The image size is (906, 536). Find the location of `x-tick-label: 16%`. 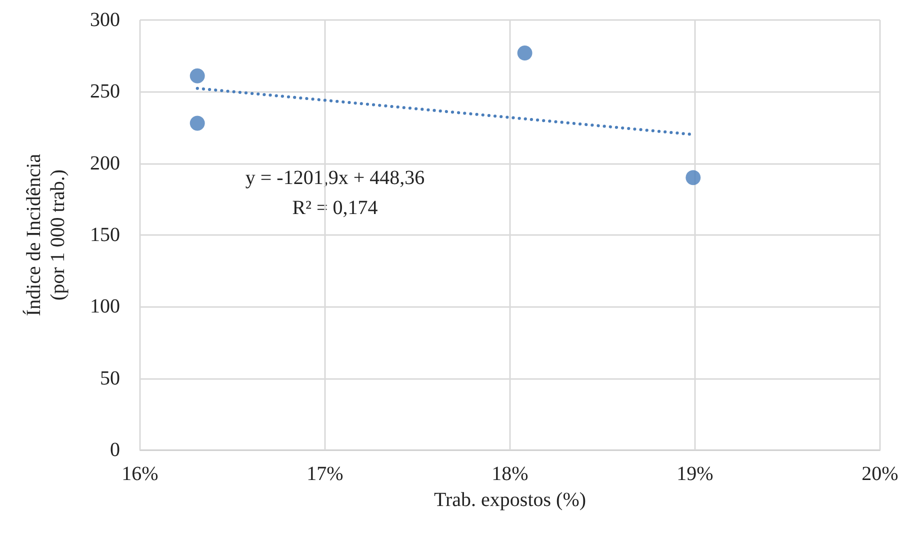

x-tick-label: 16% is located at coordinates (140, 474).